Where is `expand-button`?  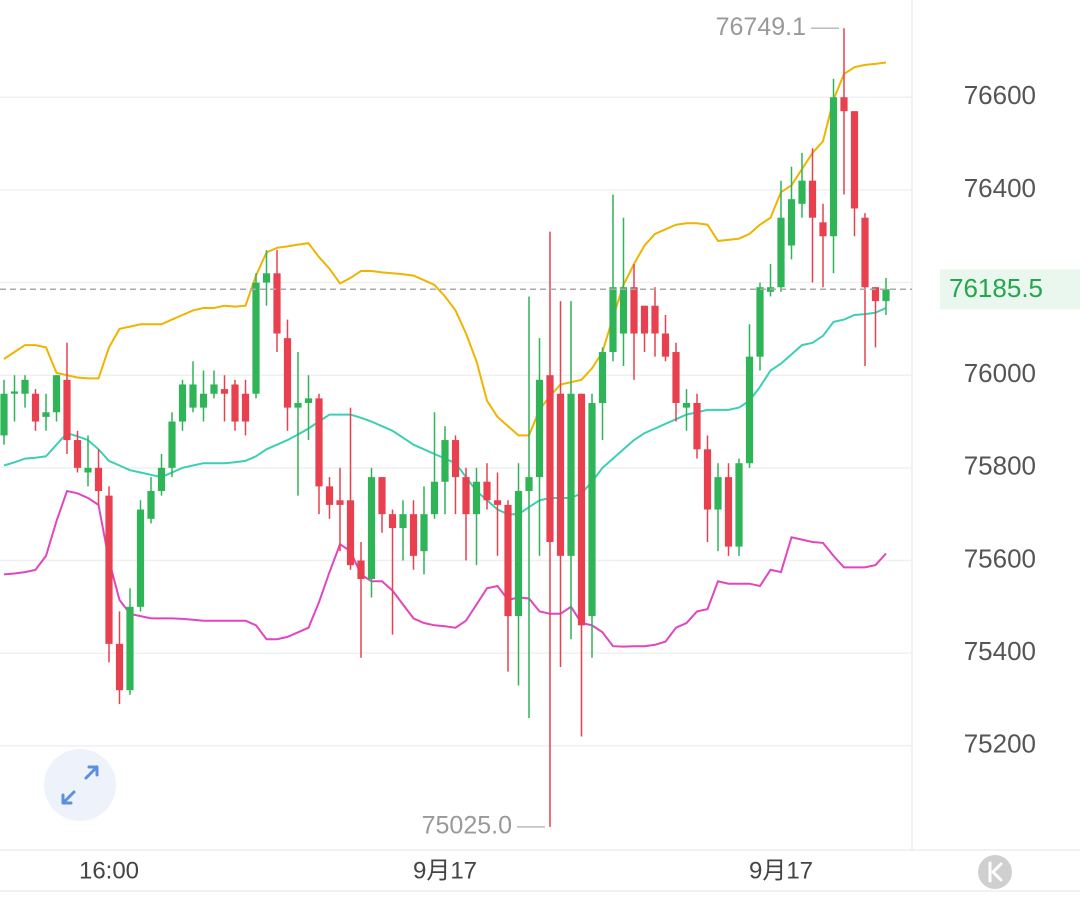 expand-button is located at coordinates (80, 785).